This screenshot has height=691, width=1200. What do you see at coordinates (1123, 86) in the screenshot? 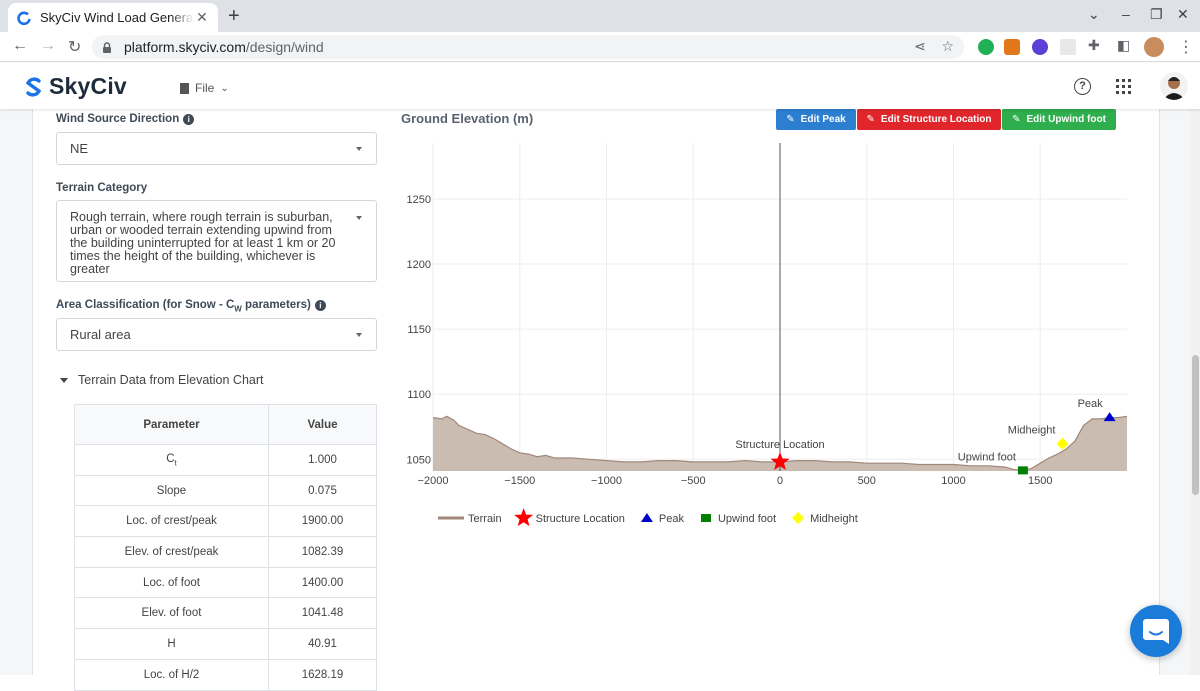
I see `apps-grid-icon` at bounding box center [1123, 86].